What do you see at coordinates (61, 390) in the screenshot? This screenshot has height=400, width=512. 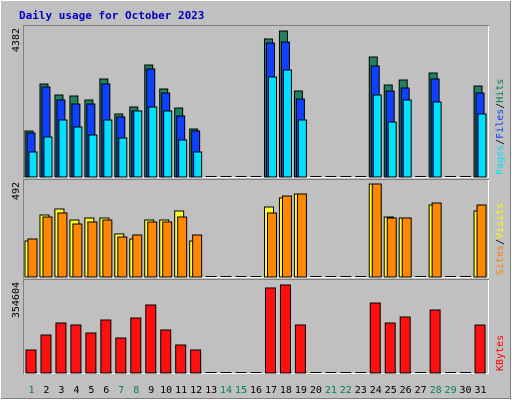 I see `day-label: 3` at bounding box center [61, 390].